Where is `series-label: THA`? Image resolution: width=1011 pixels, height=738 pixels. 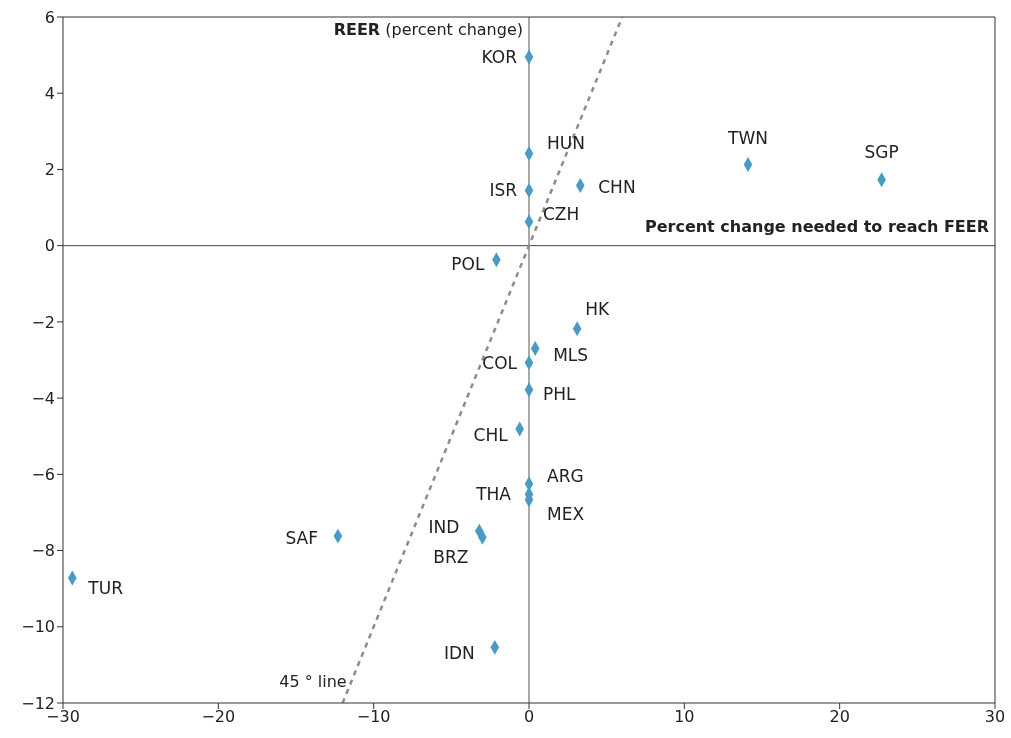 series-label: THA is located at coordinates (493, 494).